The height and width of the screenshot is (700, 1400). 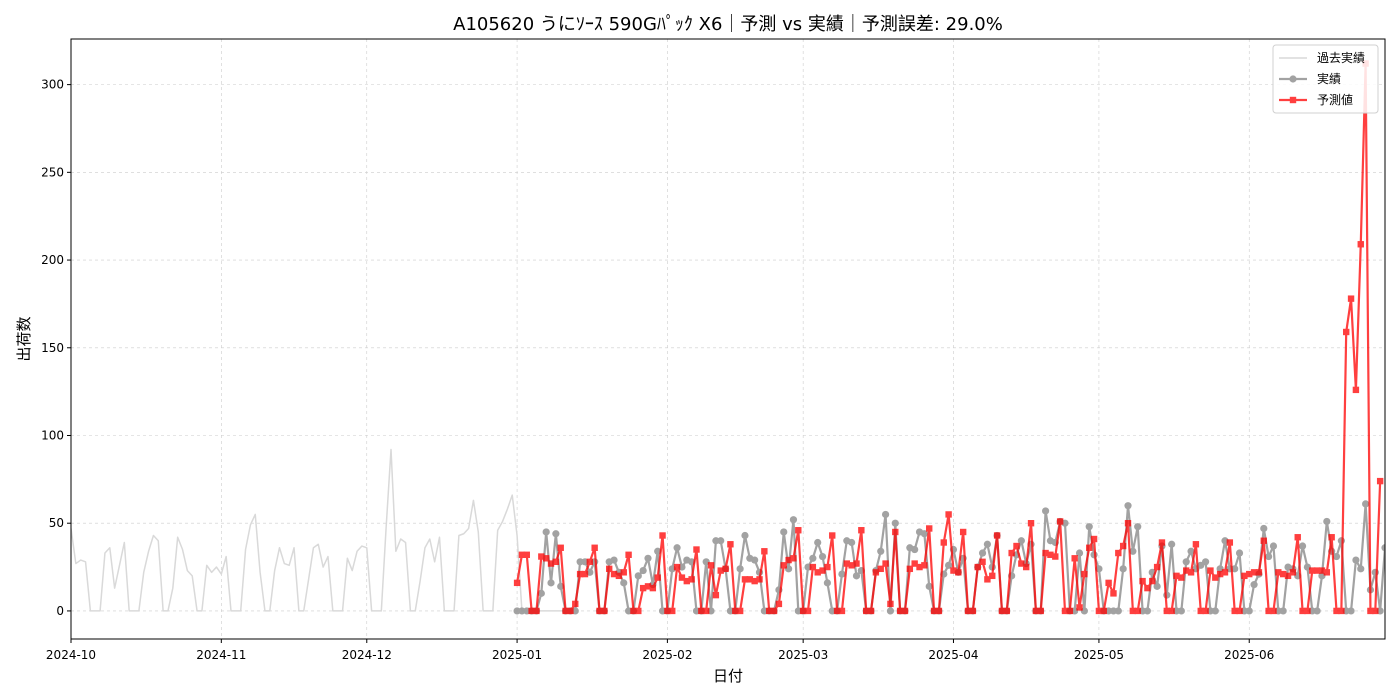 I want to click on legend-label: 過去実績, so click(x=1341, y=57).